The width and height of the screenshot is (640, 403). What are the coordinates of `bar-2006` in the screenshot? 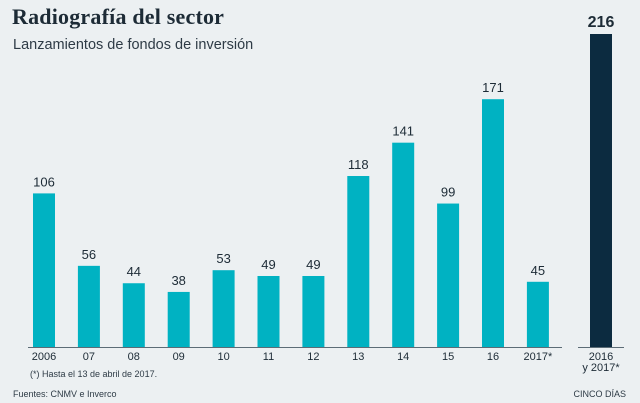 It's located at (44, 270).